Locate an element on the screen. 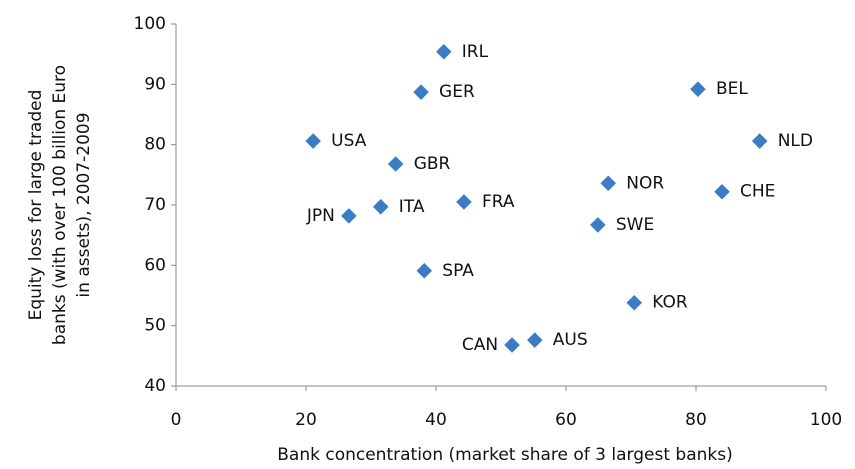 Image resolution: width=855 pixels, height=469 pixels. point-label: CHE is located at coordinates (757, 192).